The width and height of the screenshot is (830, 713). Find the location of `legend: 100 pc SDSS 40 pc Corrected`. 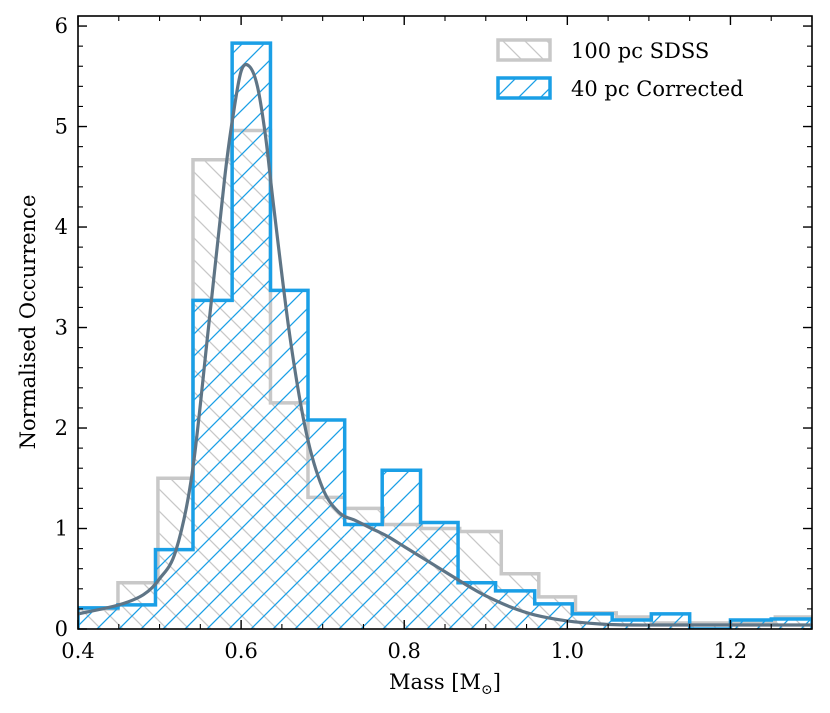

legend: 100 pc SDSS 40 pc Corrected is located at coordinates (620, 69).